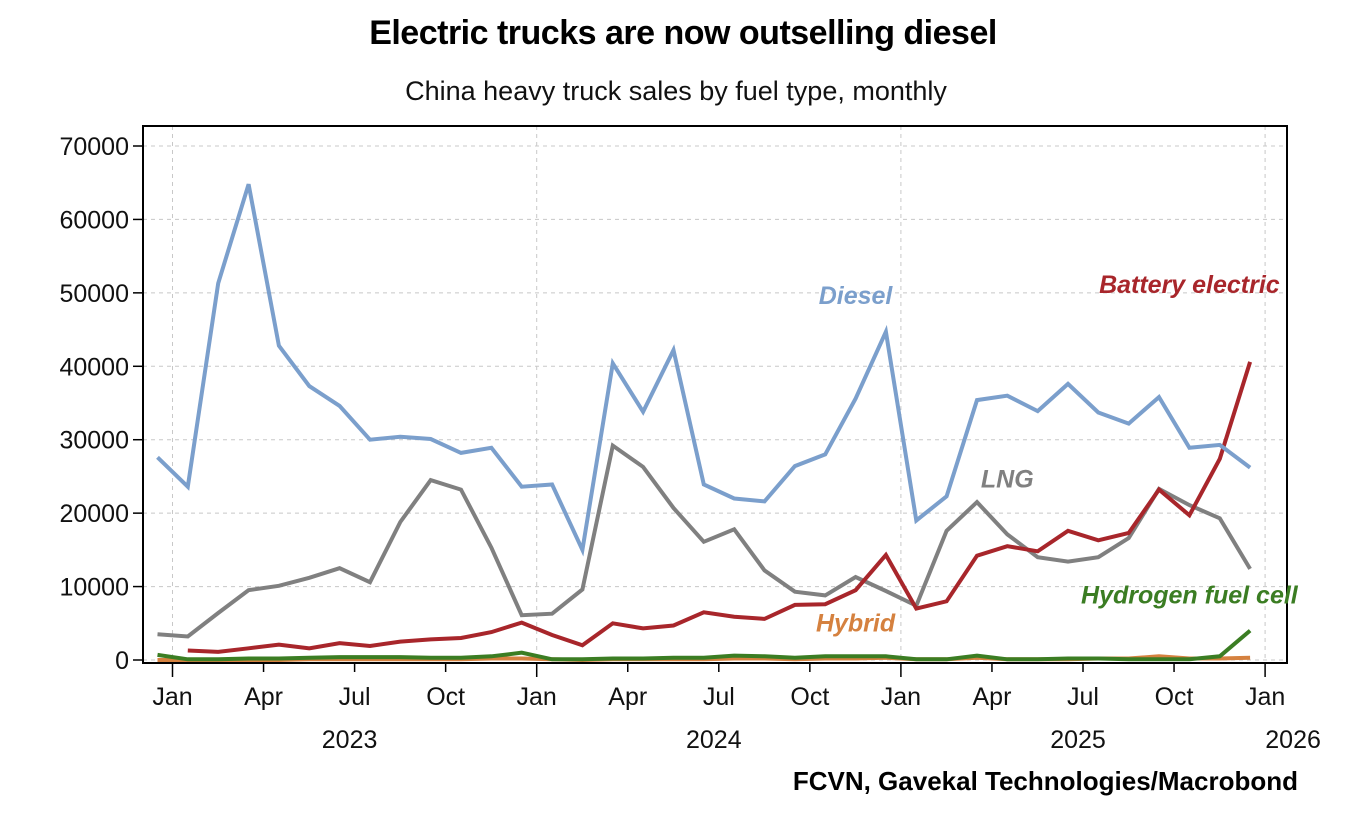  I want to click on y-tick-label: 10000, so click(94, 588).